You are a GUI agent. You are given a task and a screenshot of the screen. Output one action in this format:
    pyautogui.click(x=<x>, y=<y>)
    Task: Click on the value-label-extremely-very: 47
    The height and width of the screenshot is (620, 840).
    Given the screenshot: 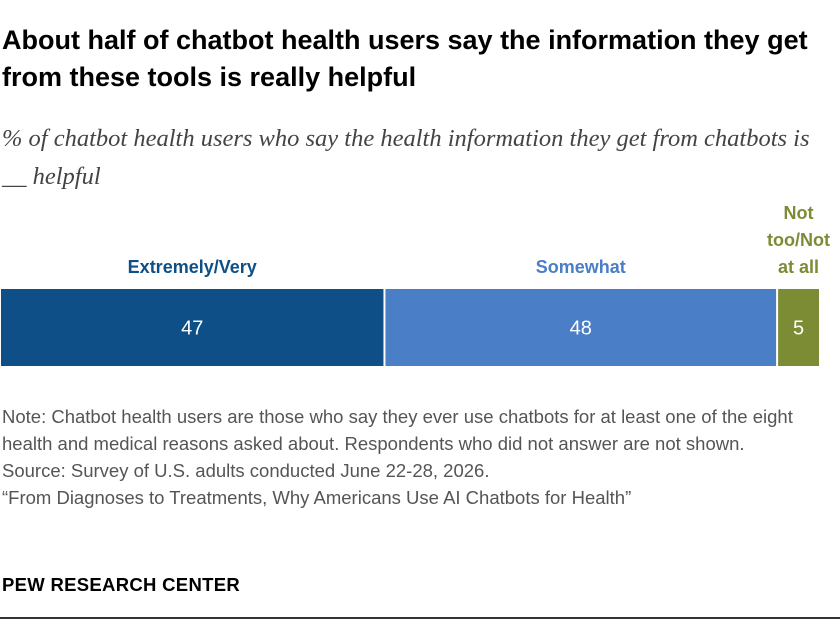 What is the action you would take?
    pyautogui.click(x=192, y=329)
    